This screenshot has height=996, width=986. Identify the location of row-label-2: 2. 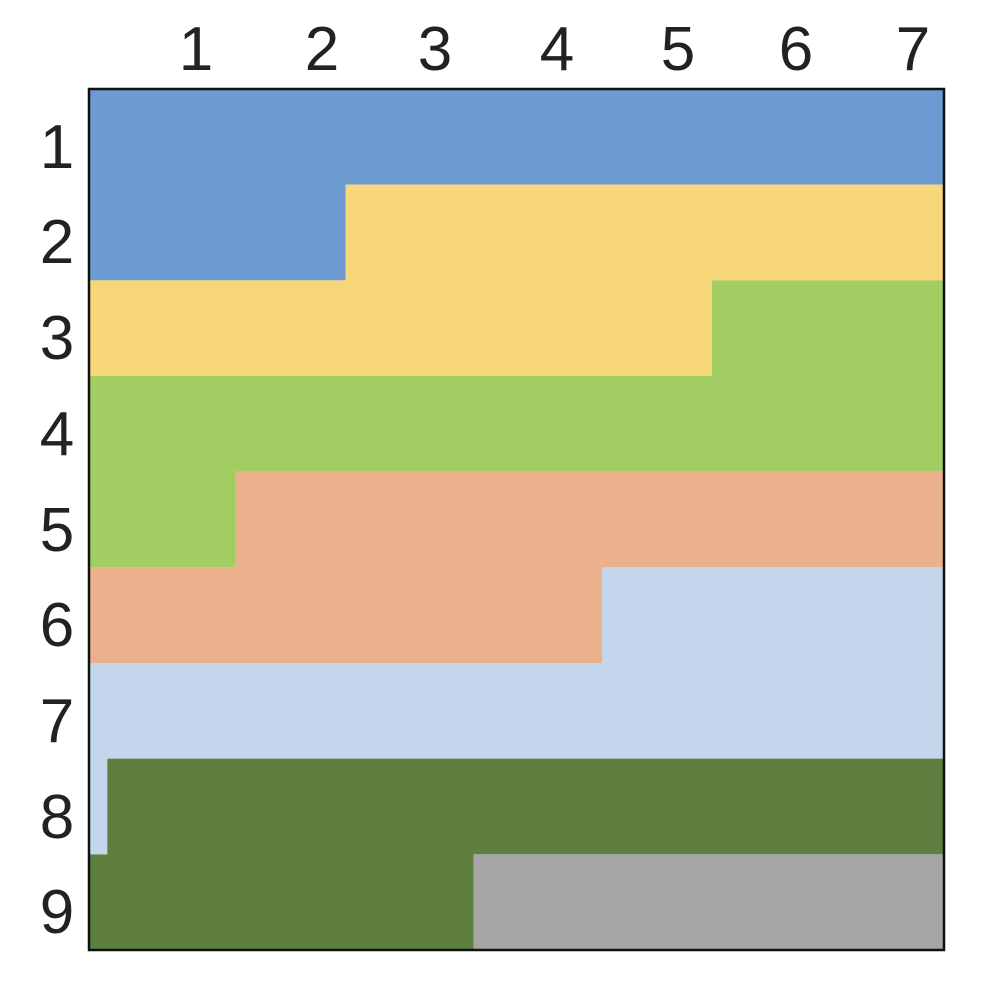
(57, 242).